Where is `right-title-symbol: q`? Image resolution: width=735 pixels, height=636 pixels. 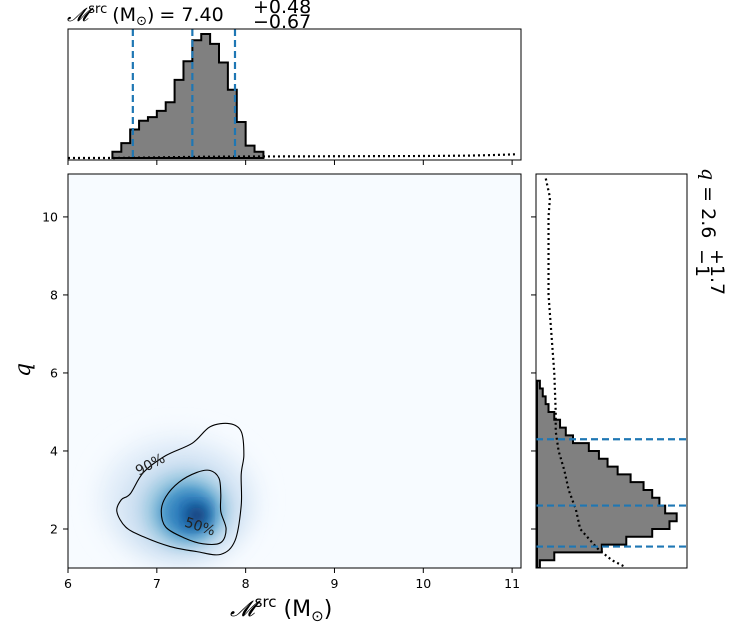
right-title-symbol: q is located at coordinates (708, 174).